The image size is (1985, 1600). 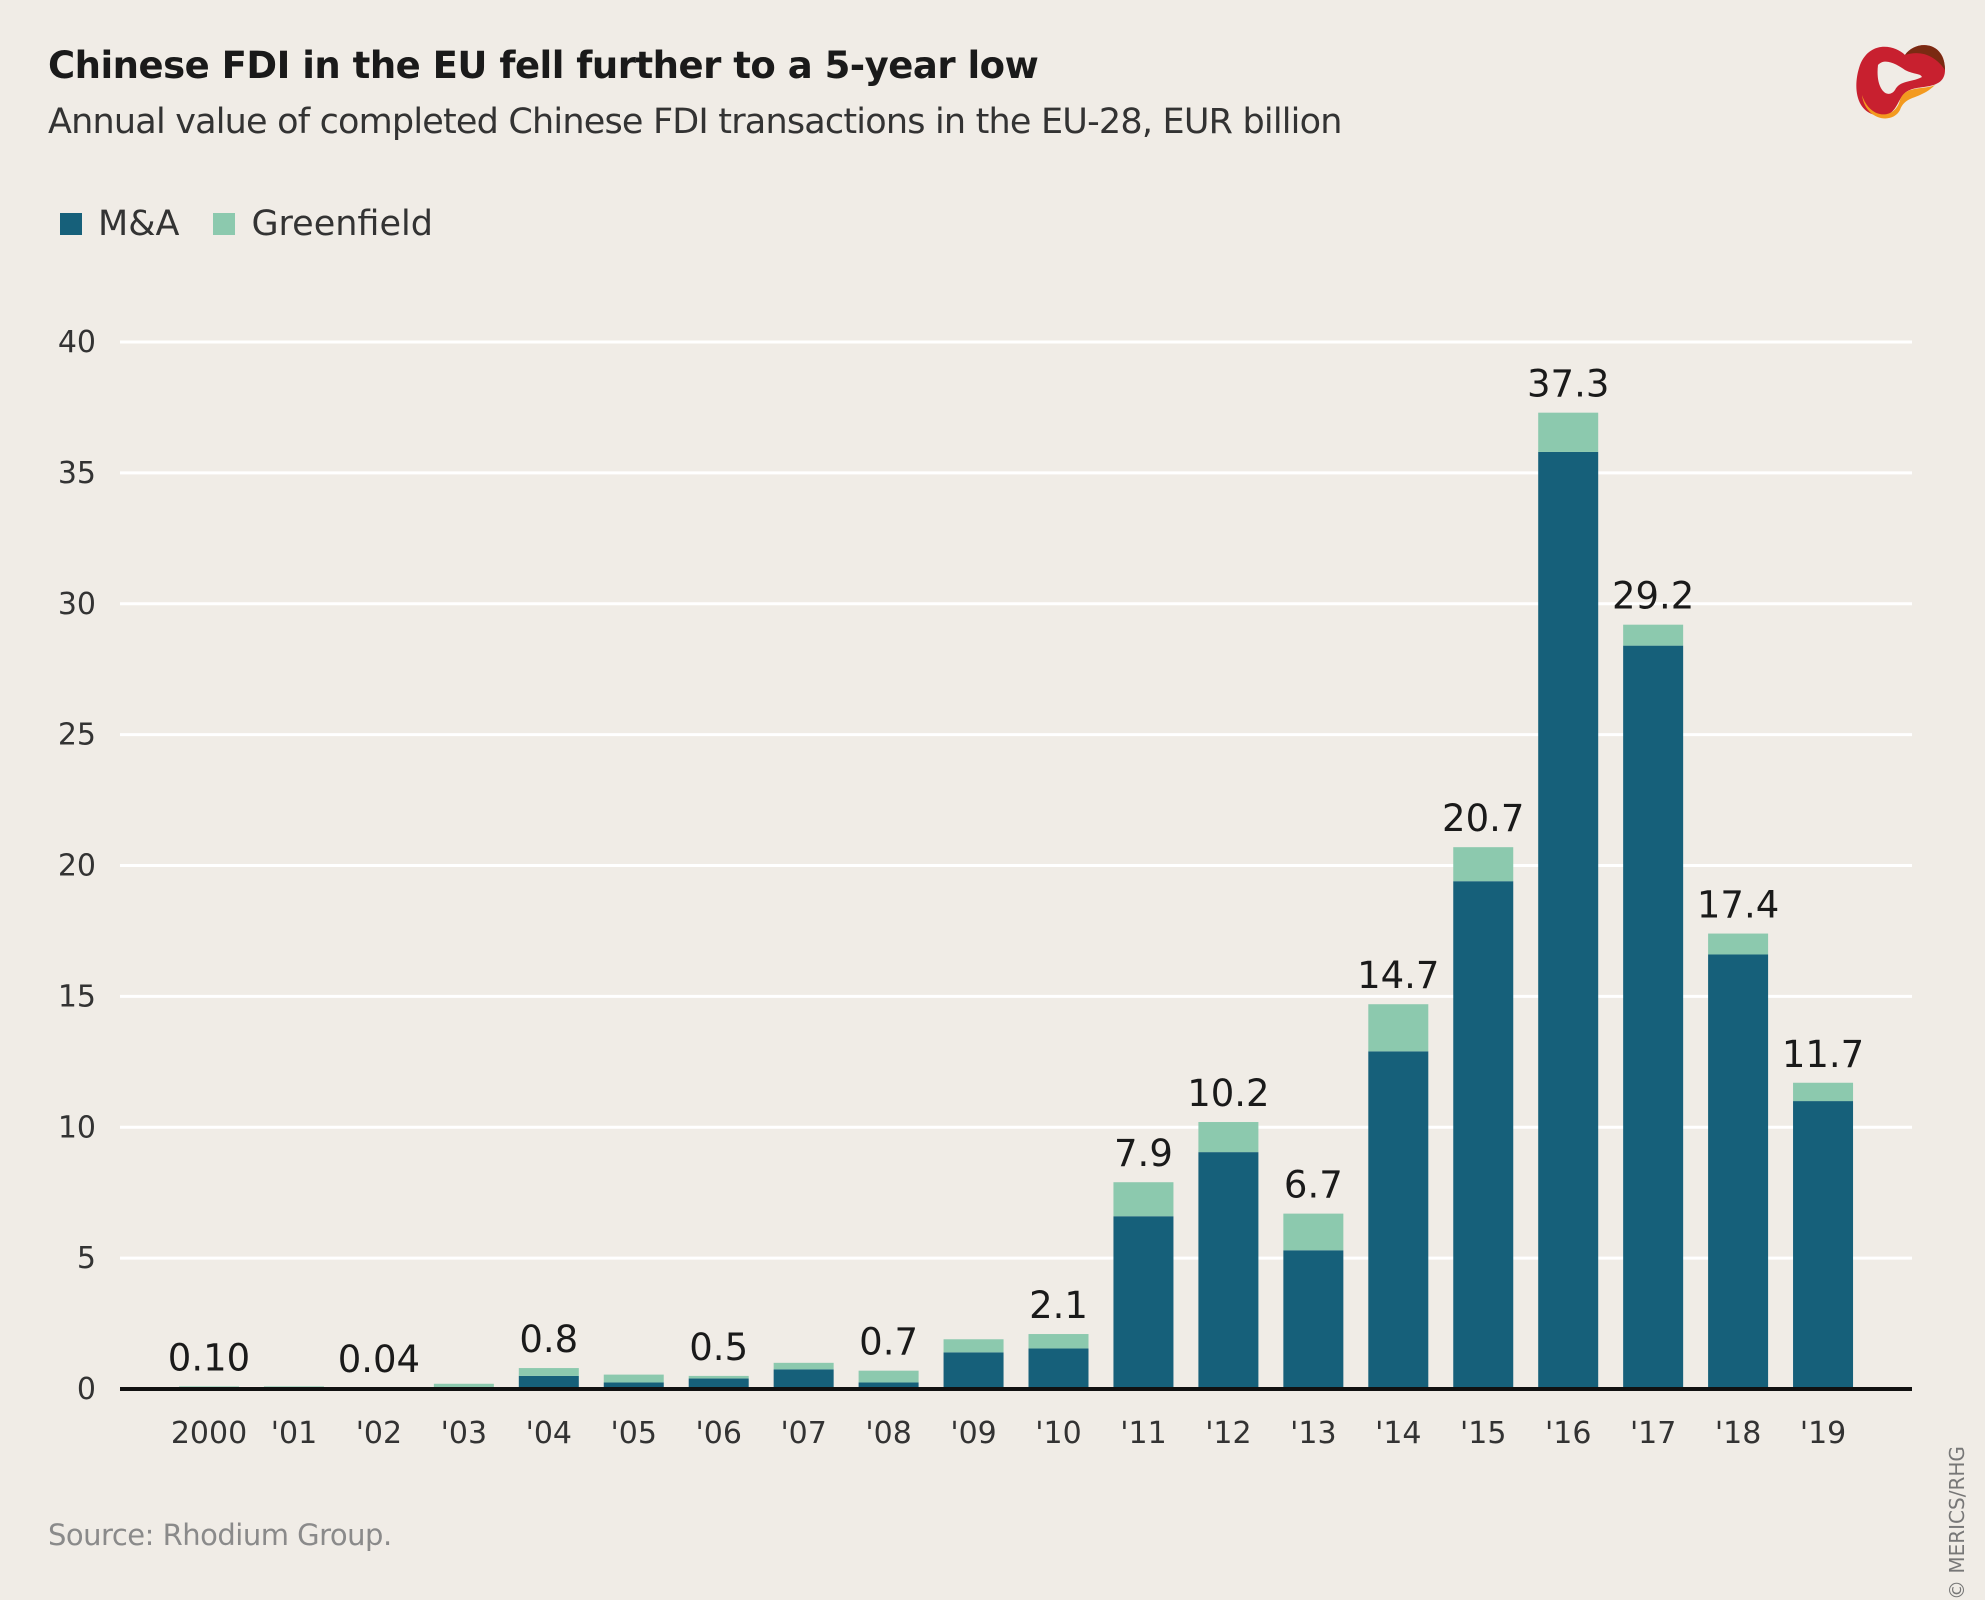 I want to click on legend-swatch-greenfield, so click(x=224, y=224).